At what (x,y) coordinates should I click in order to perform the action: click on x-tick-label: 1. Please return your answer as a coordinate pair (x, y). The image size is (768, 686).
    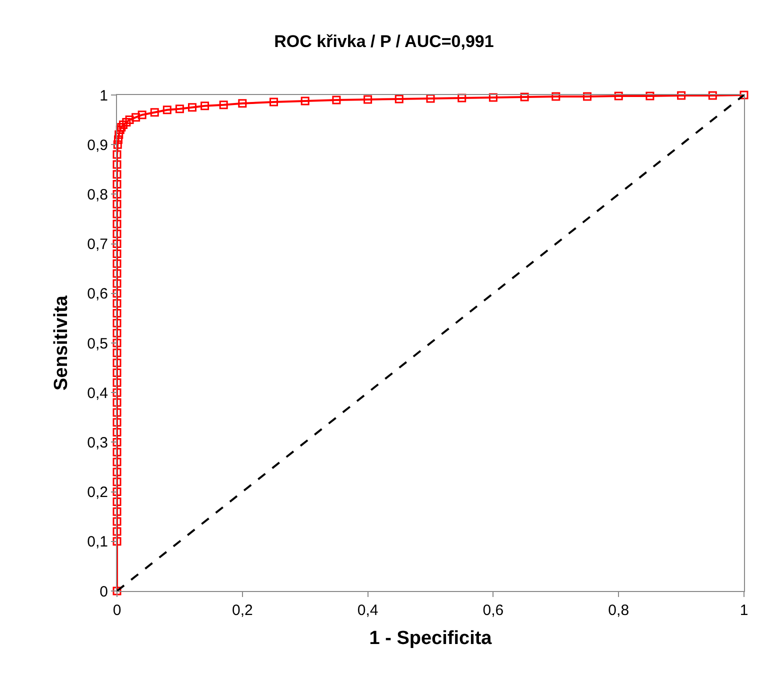
    Looking at the image, I should click on (744, 610).